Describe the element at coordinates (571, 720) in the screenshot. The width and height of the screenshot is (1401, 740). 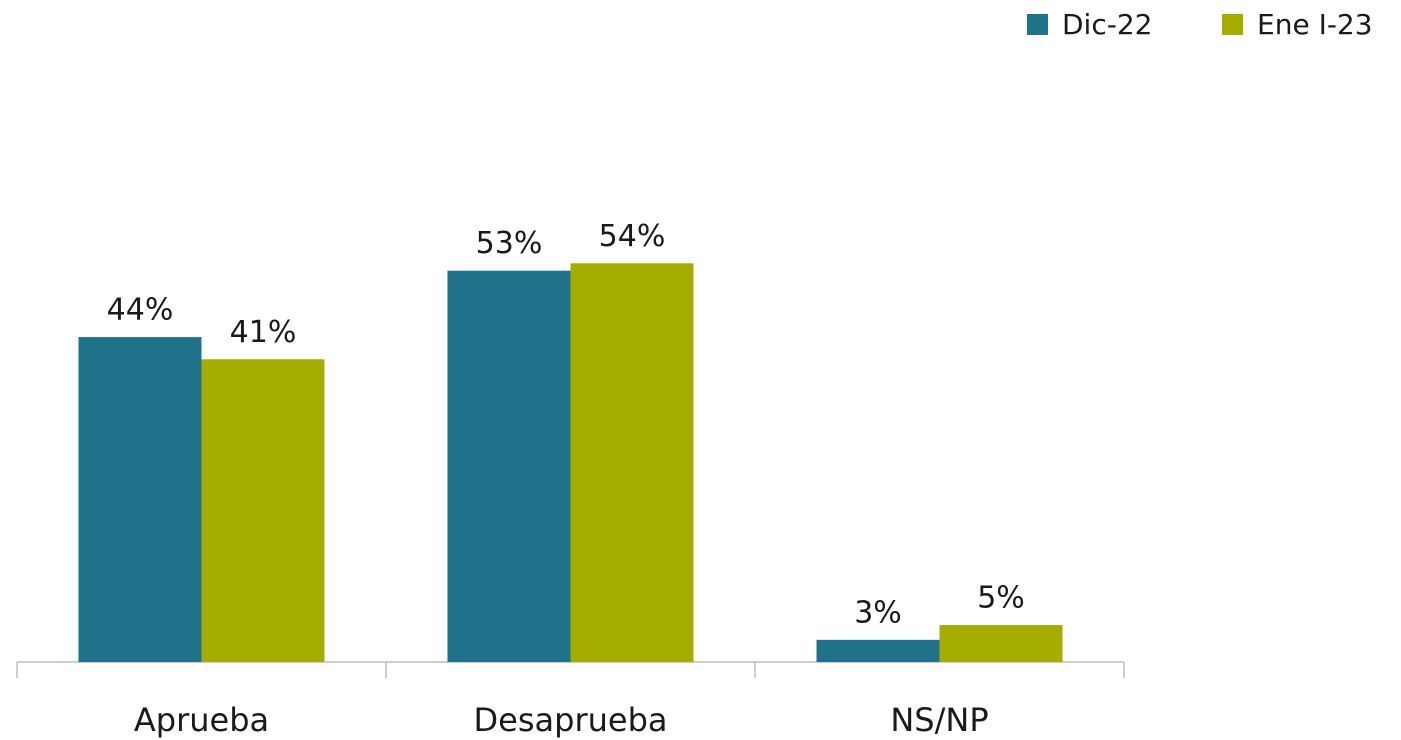
I see `x-tick-label: Desaprueba` at that location.